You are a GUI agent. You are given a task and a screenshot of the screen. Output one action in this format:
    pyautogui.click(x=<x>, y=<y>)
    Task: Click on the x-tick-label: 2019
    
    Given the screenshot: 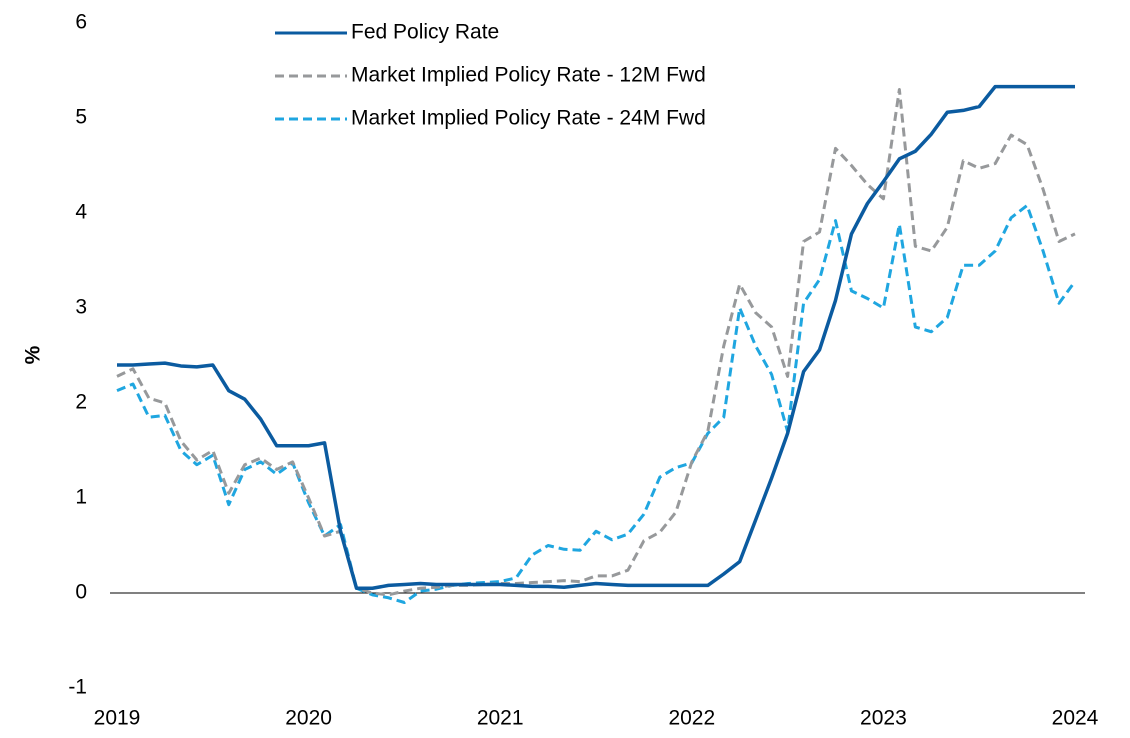 What is the action you would take?
    pyautogui.click(x=117, y=718)
    